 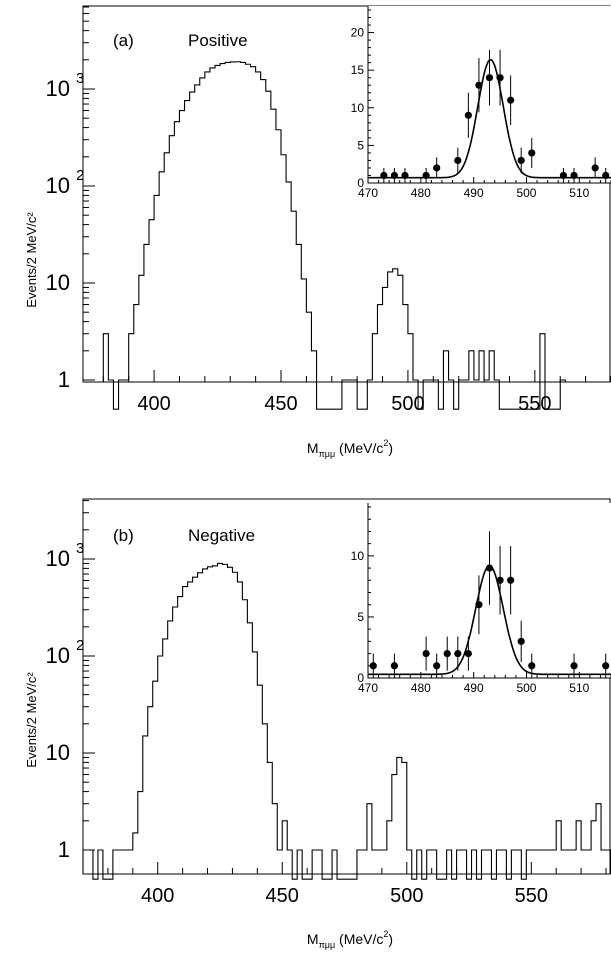 What do you see at coordinates (358, 33) in the screenshot?
I see `inset-y-tick-label: 20` at bounding box center [358, 33].